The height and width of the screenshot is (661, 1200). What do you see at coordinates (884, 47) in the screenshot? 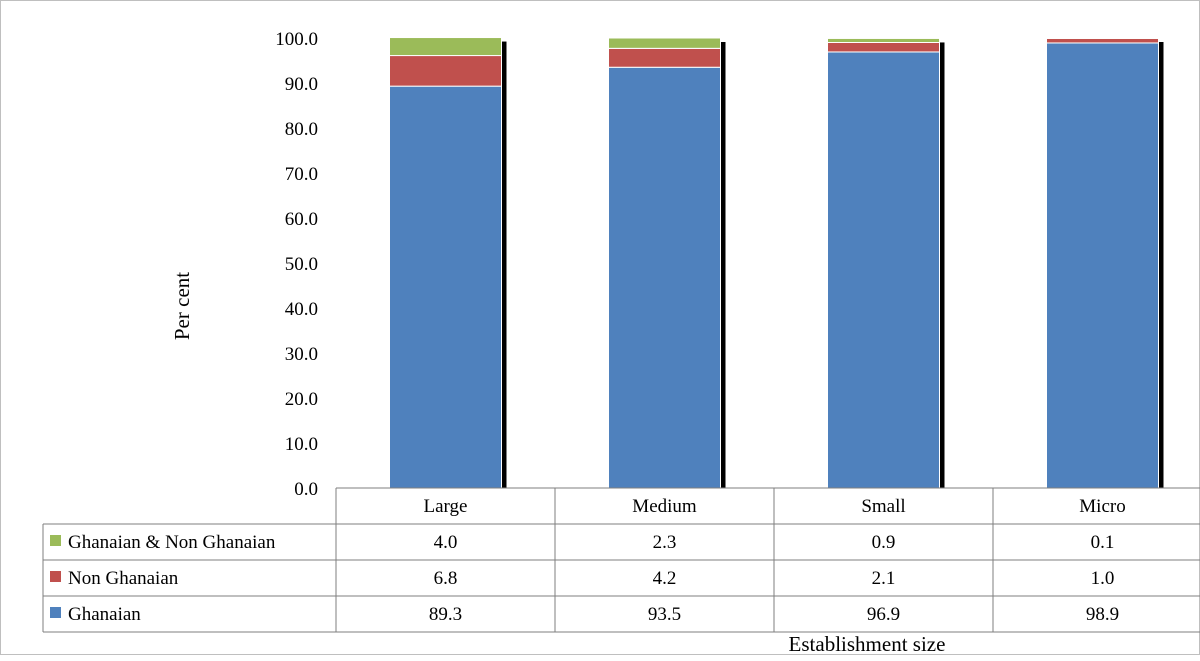
I see `bar-non-ghanaian-small` at bounding box center [884, 47].